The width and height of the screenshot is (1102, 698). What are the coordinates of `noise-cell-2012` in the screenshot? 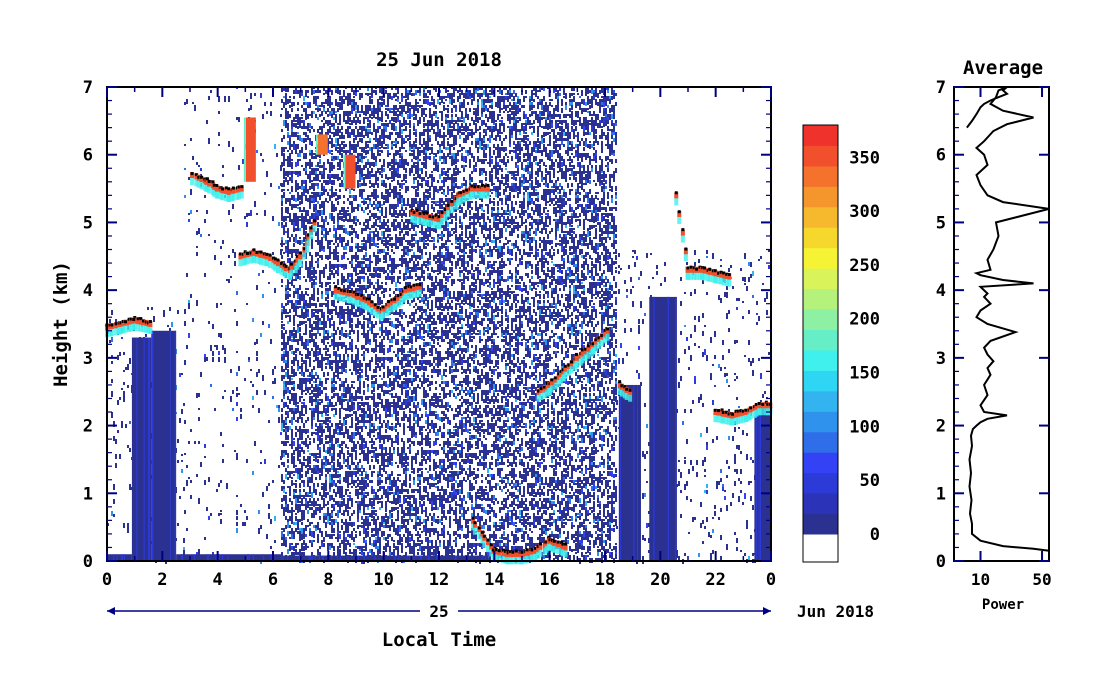 It's located at (520, 145).